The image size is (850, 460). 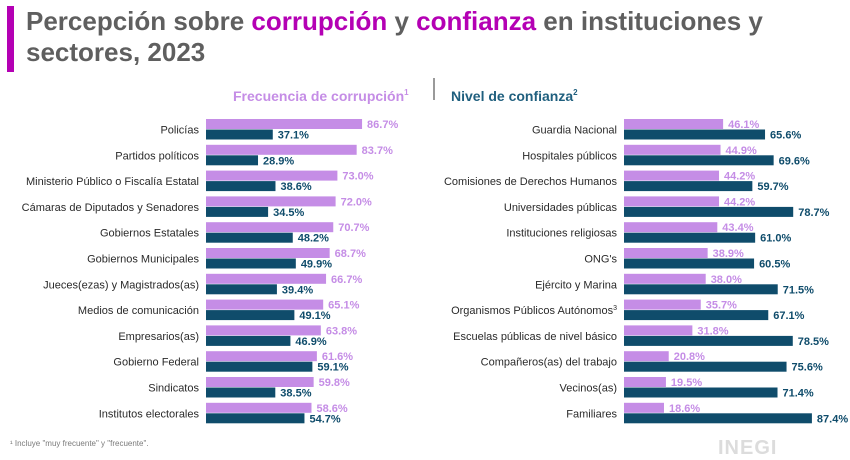 What do you see at coordinates (575, 92) in the screenshot?
I see `legend-confianza-footnote-mark: 2` at bounding box center [575, 92].